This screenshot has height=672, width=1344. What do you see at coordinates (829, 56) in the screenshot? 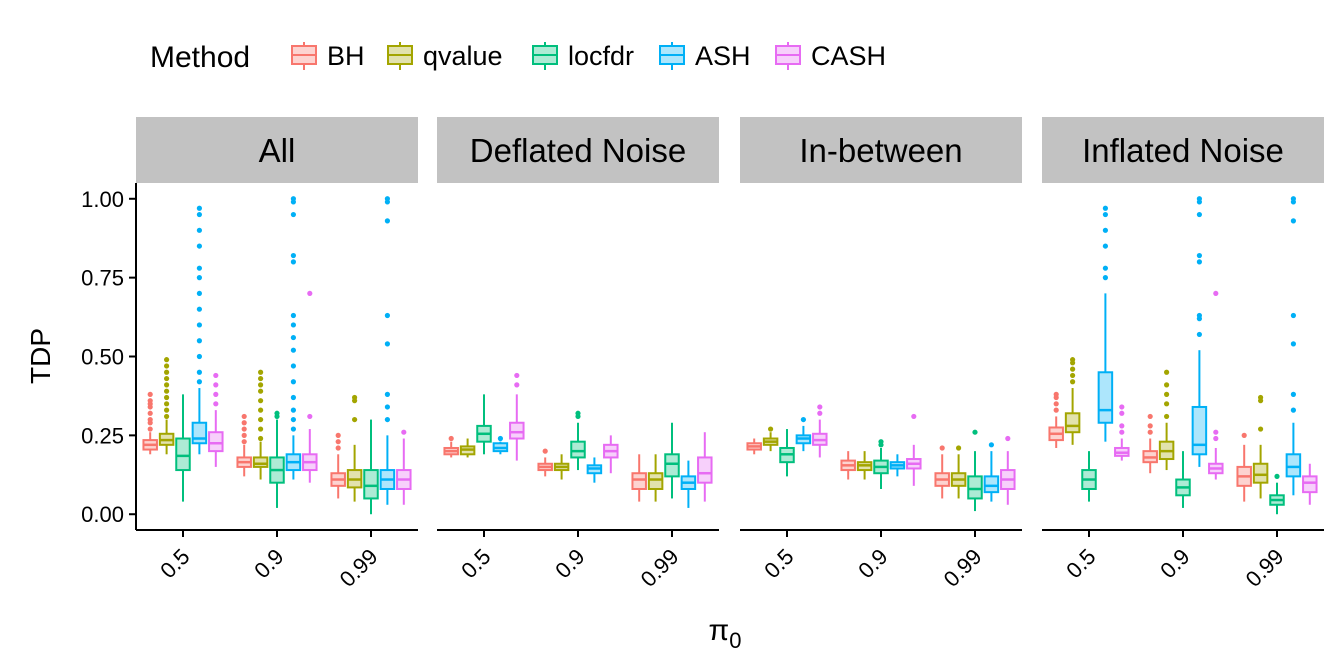
I see `legend-entry-cash: CASH` at bounding box center [829, 56].